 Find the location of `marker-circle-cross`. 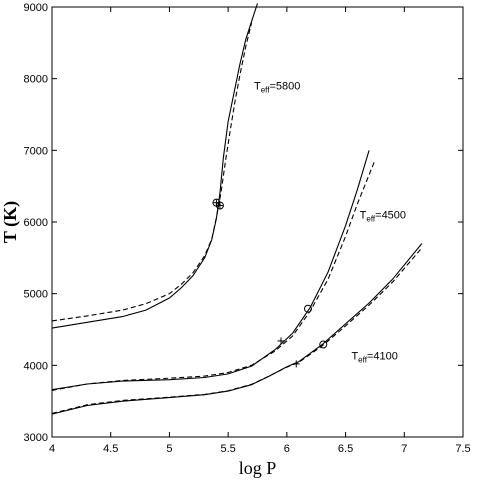

marker-circle-cross is located at coordinates (219, 205).